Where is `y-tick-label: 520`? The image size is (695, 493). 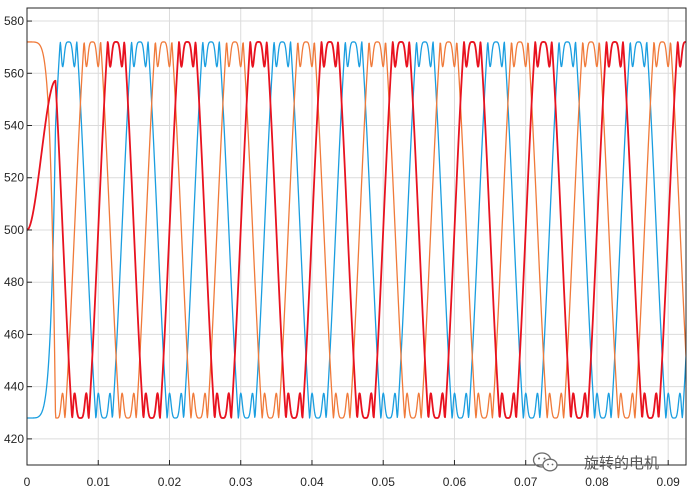
y-tick-label: 520 is located at coordinates (14, 178).